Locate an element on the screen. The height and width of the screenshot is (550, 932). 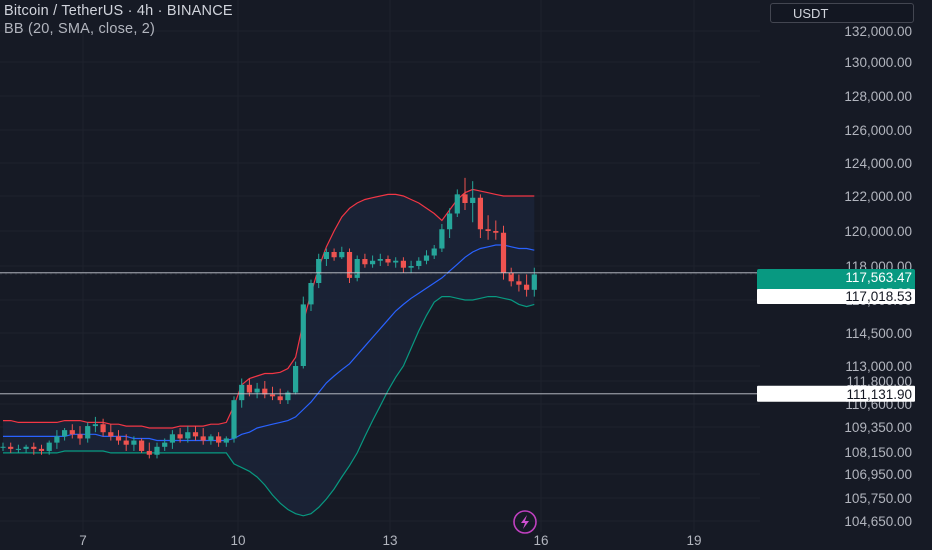
y-tick-label: 132,000.00 is located at coordinates (878, 31).